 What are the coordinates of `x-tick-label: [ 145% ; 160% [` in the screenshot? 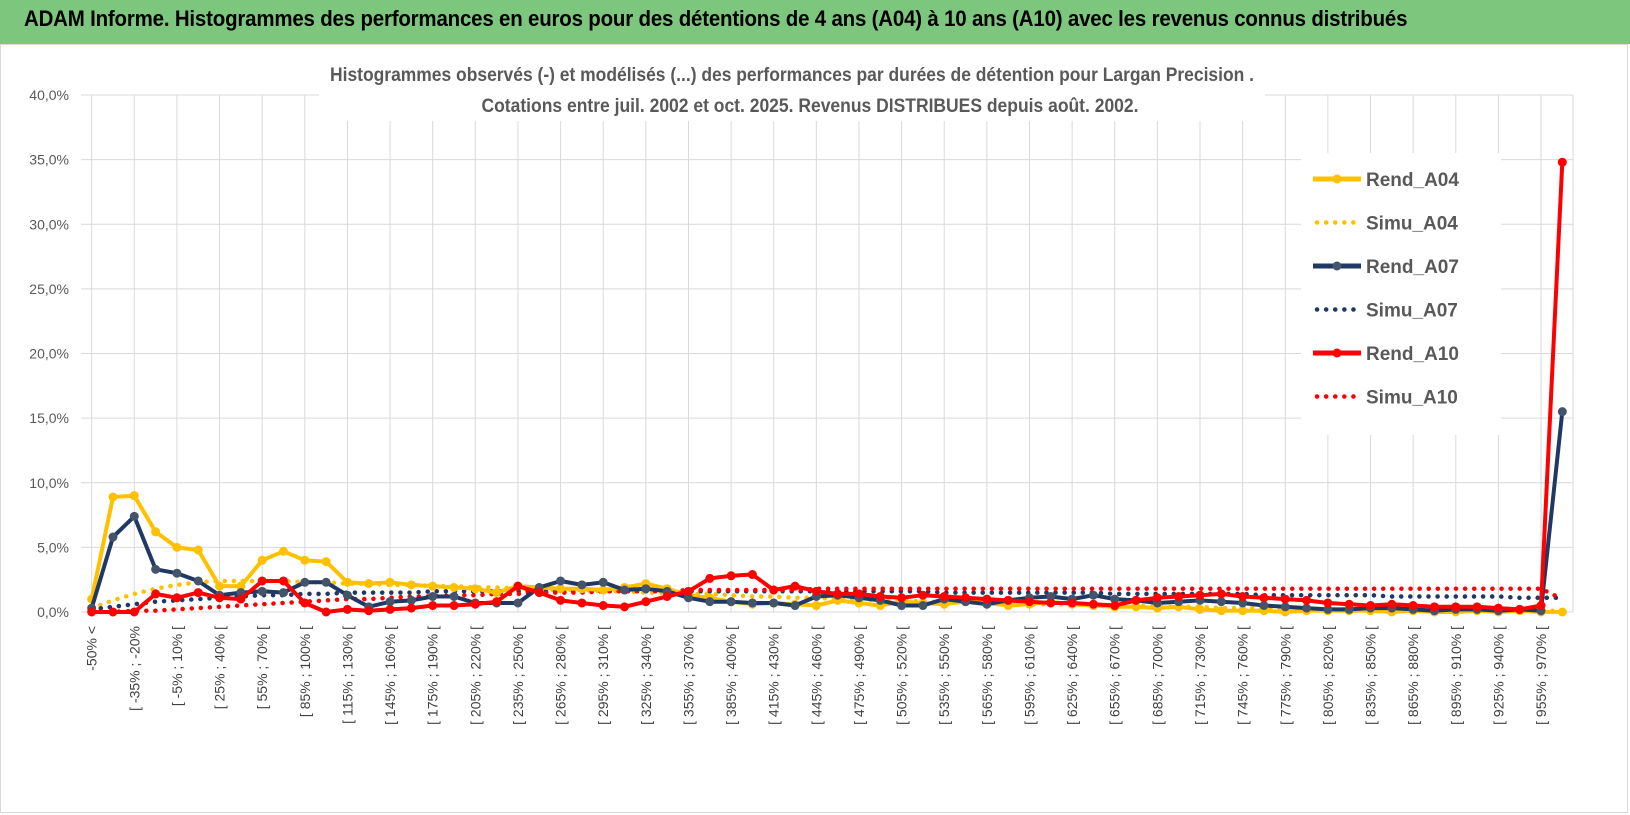 It's located at (390, 675).